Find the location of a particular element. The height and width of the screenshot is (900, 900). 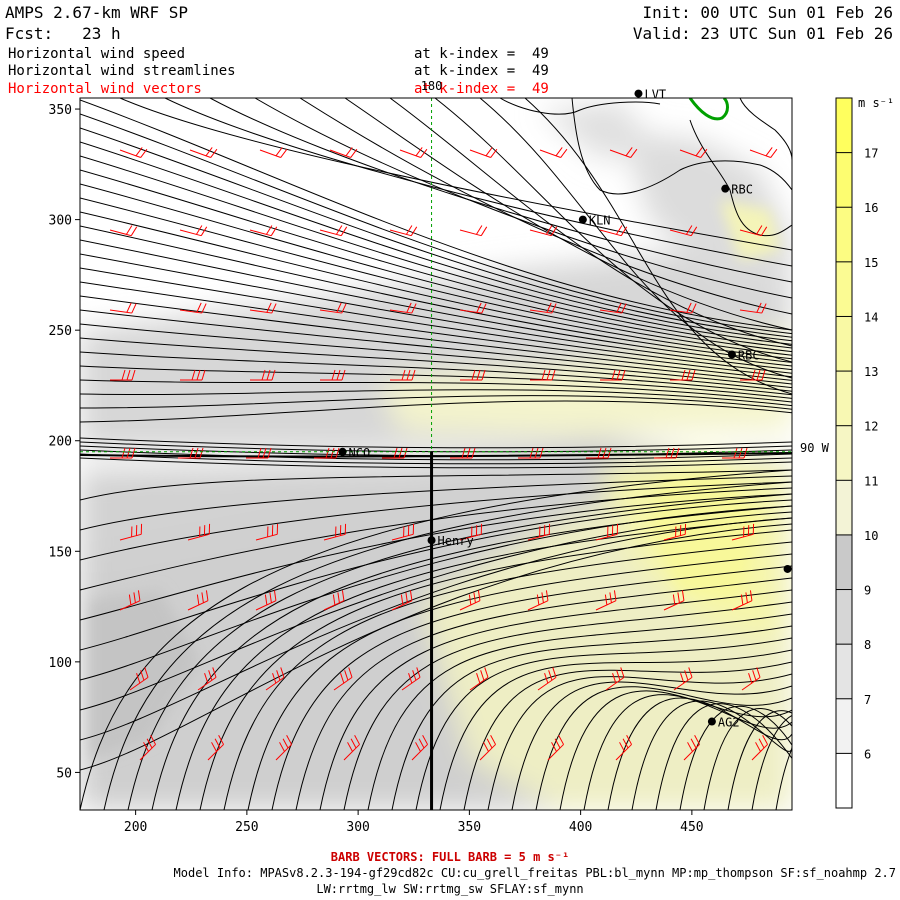

y-tick-label: 50 is located at coordinates (64, 773).